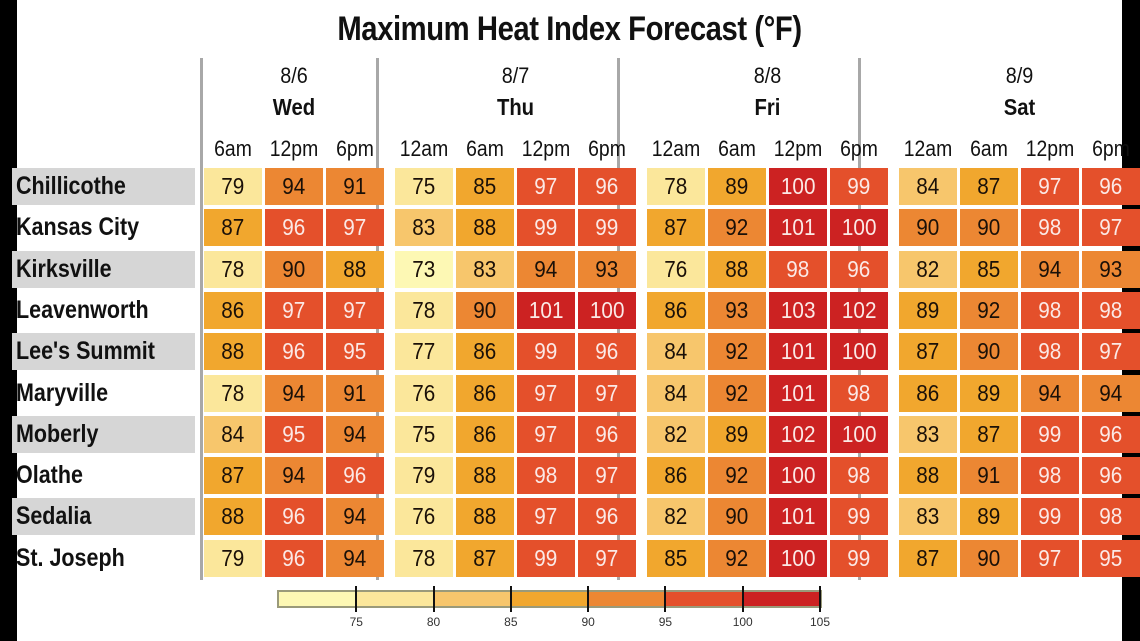  Describe the element at coordinates (549, 599) in the screenshot. I see `color-legend` at that location.